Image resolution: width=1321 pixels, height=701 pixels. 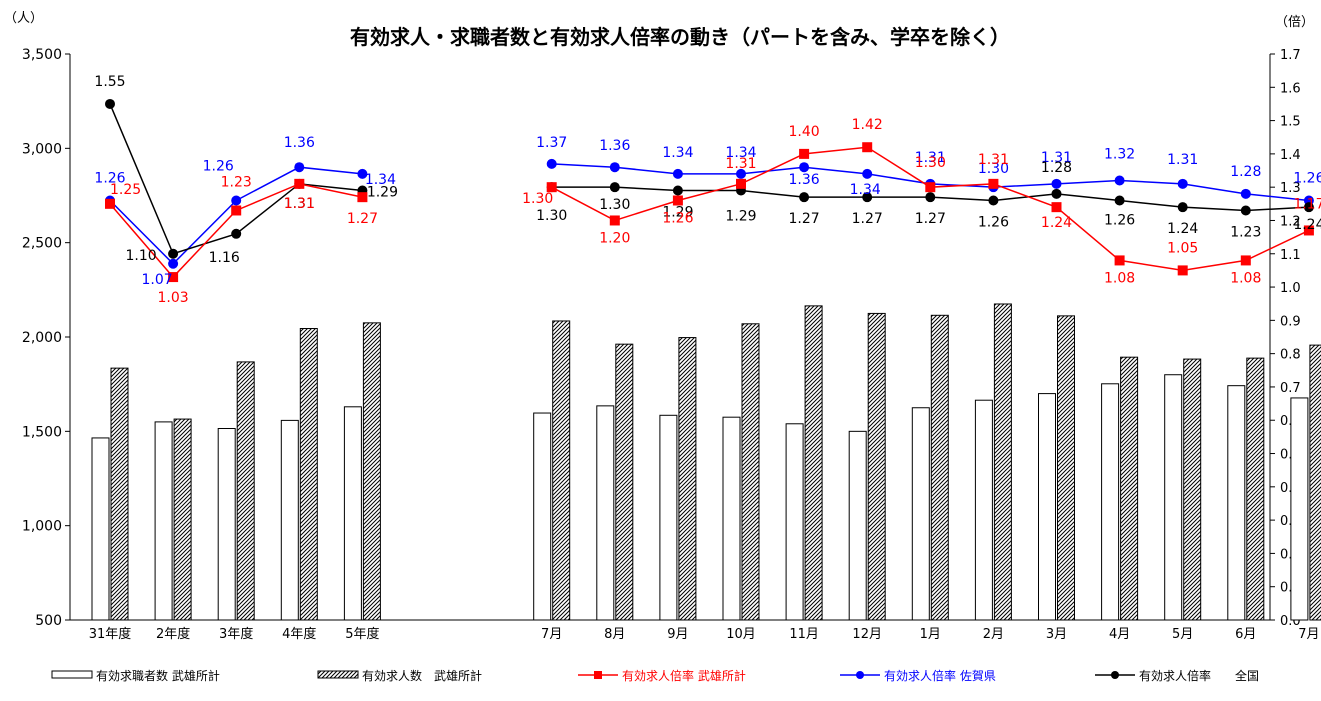 I want to click on x-tick-label: 1月, so click(x=930, y=634).